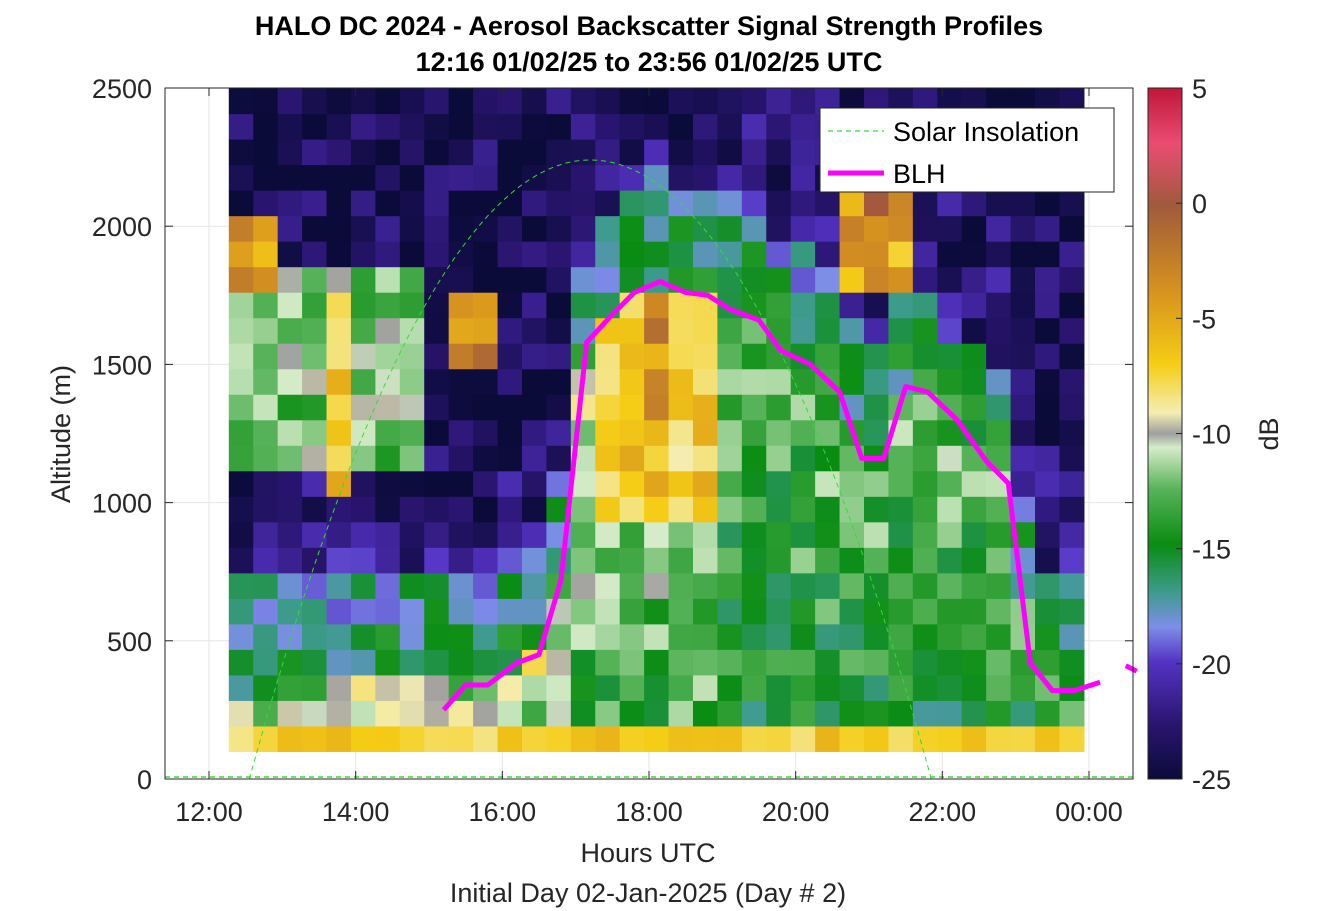 The width and height of the screenshot is (1343, 911). I want to click on colorbar-tick-label-5: -20, so click(1211, 665).